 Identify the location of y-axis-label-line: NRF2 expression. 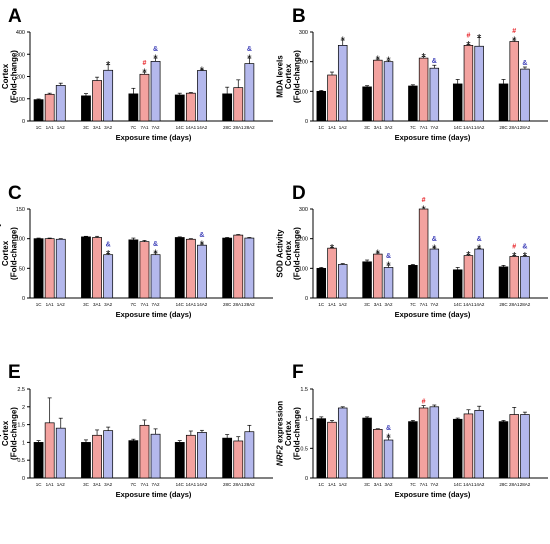
(280, 433).